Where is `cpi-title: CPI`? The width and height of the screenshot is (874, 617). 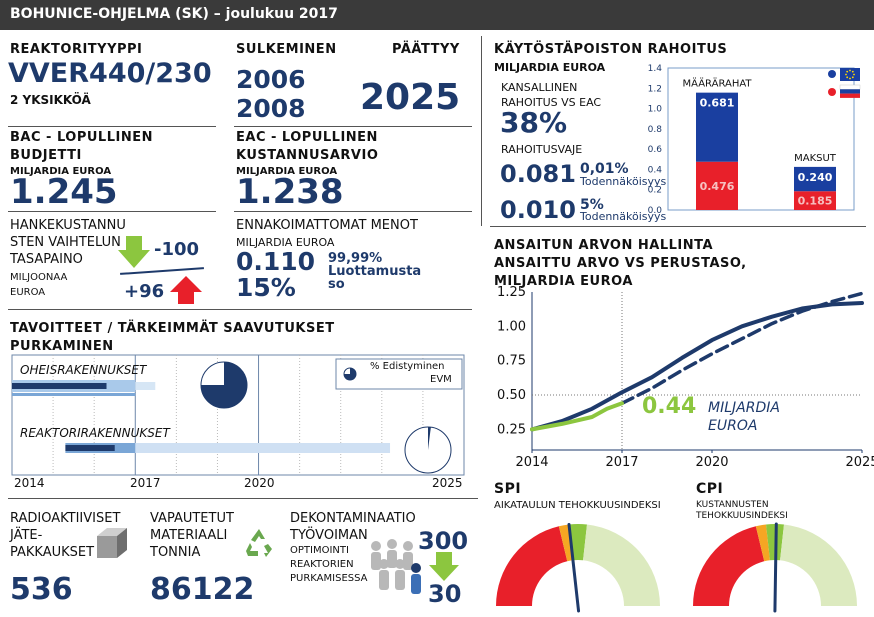 cpi-title: CPI is located at coordinates (710, 489).